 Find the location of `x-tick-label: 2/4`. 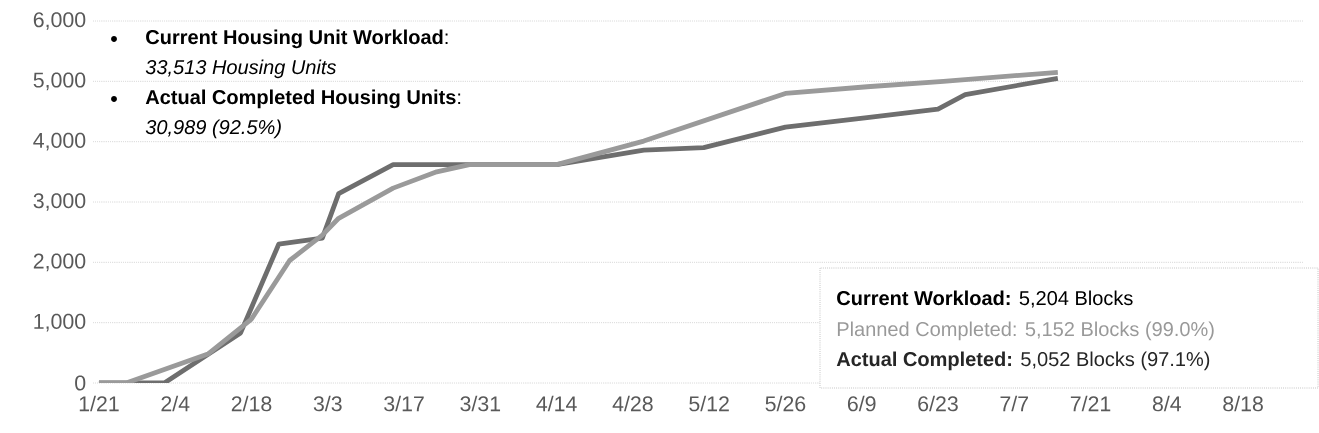

x-tick-label: 2/4 is located at coordinates (175, 403).